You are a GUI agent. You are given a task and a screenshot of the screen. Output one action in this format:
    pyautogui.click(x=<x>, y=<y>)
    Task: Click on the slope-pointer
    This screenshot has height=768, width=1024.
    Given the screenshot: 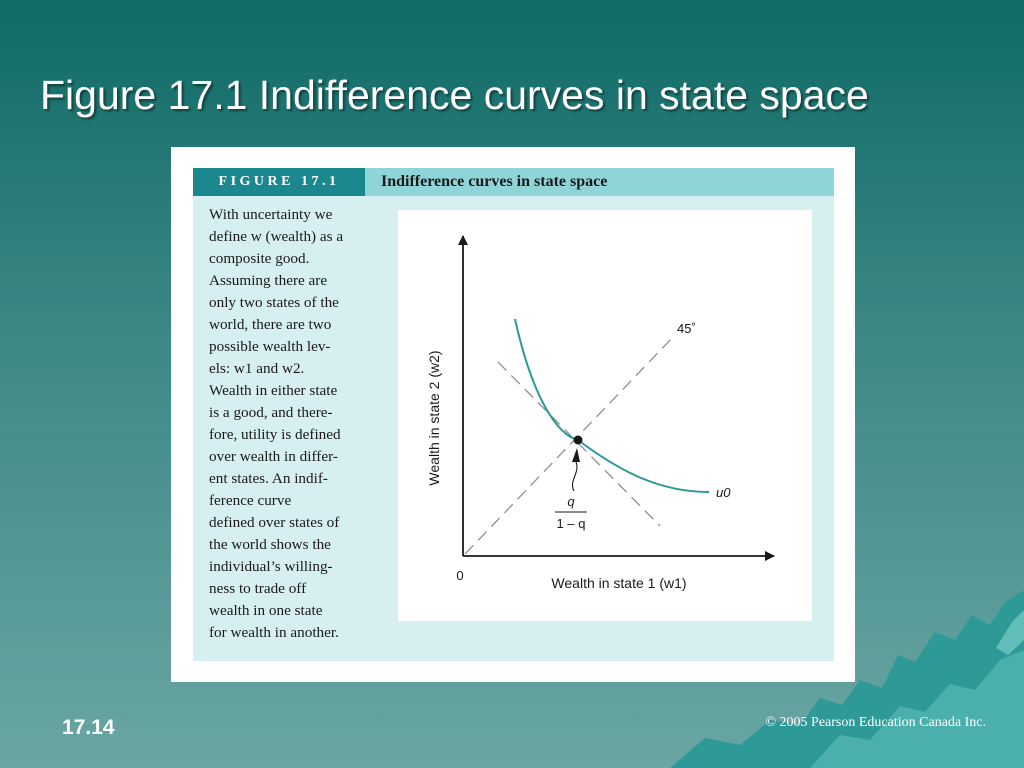 What is the action you would take?
    pyautogui.click(x=575, y=475)
    